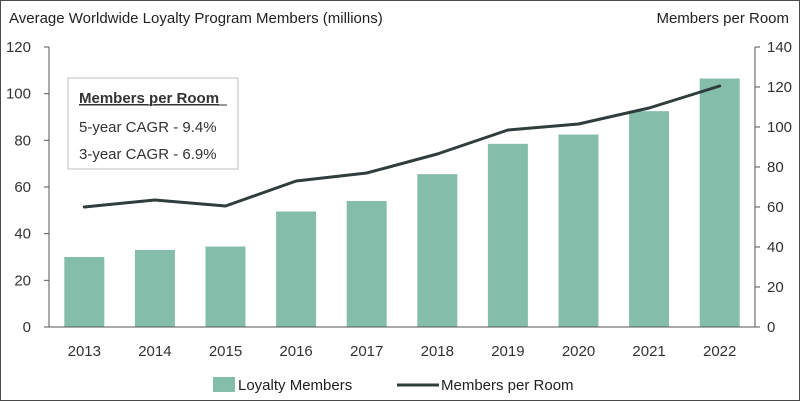 Image resolution: width=800 pixels, height=402 pixels. I want to click on x-tick-label: 2020, so click(578, 351).